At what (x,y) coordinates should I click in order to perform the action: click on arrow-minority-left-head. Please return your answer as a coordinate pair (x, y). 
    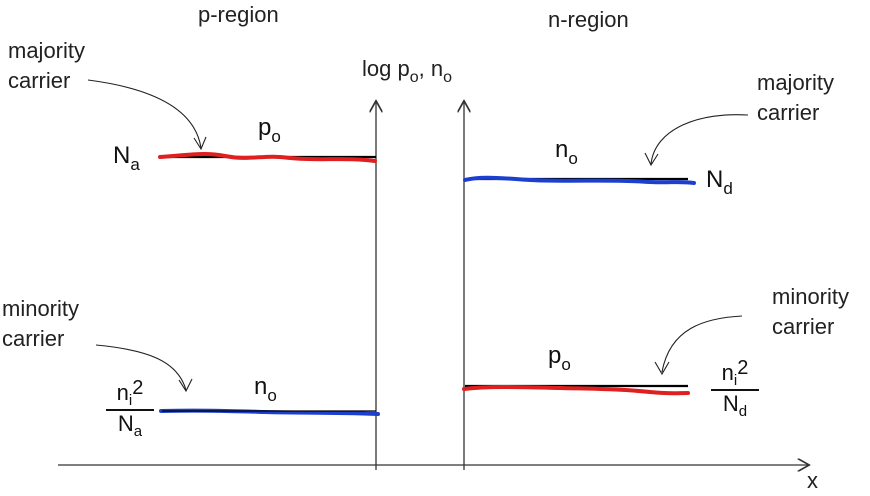
    Looking at the image, I should click on (185, 385).